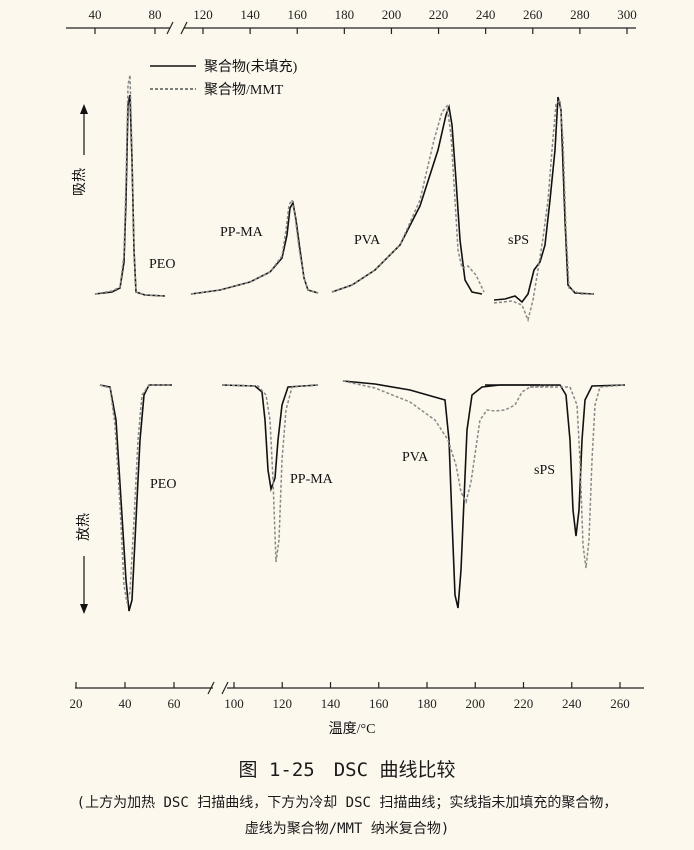  What do you see at coordinates (379, 703) in the screenshot?
I see `bottom-axis-tick-label: 160` at bounding box center [379, 703].